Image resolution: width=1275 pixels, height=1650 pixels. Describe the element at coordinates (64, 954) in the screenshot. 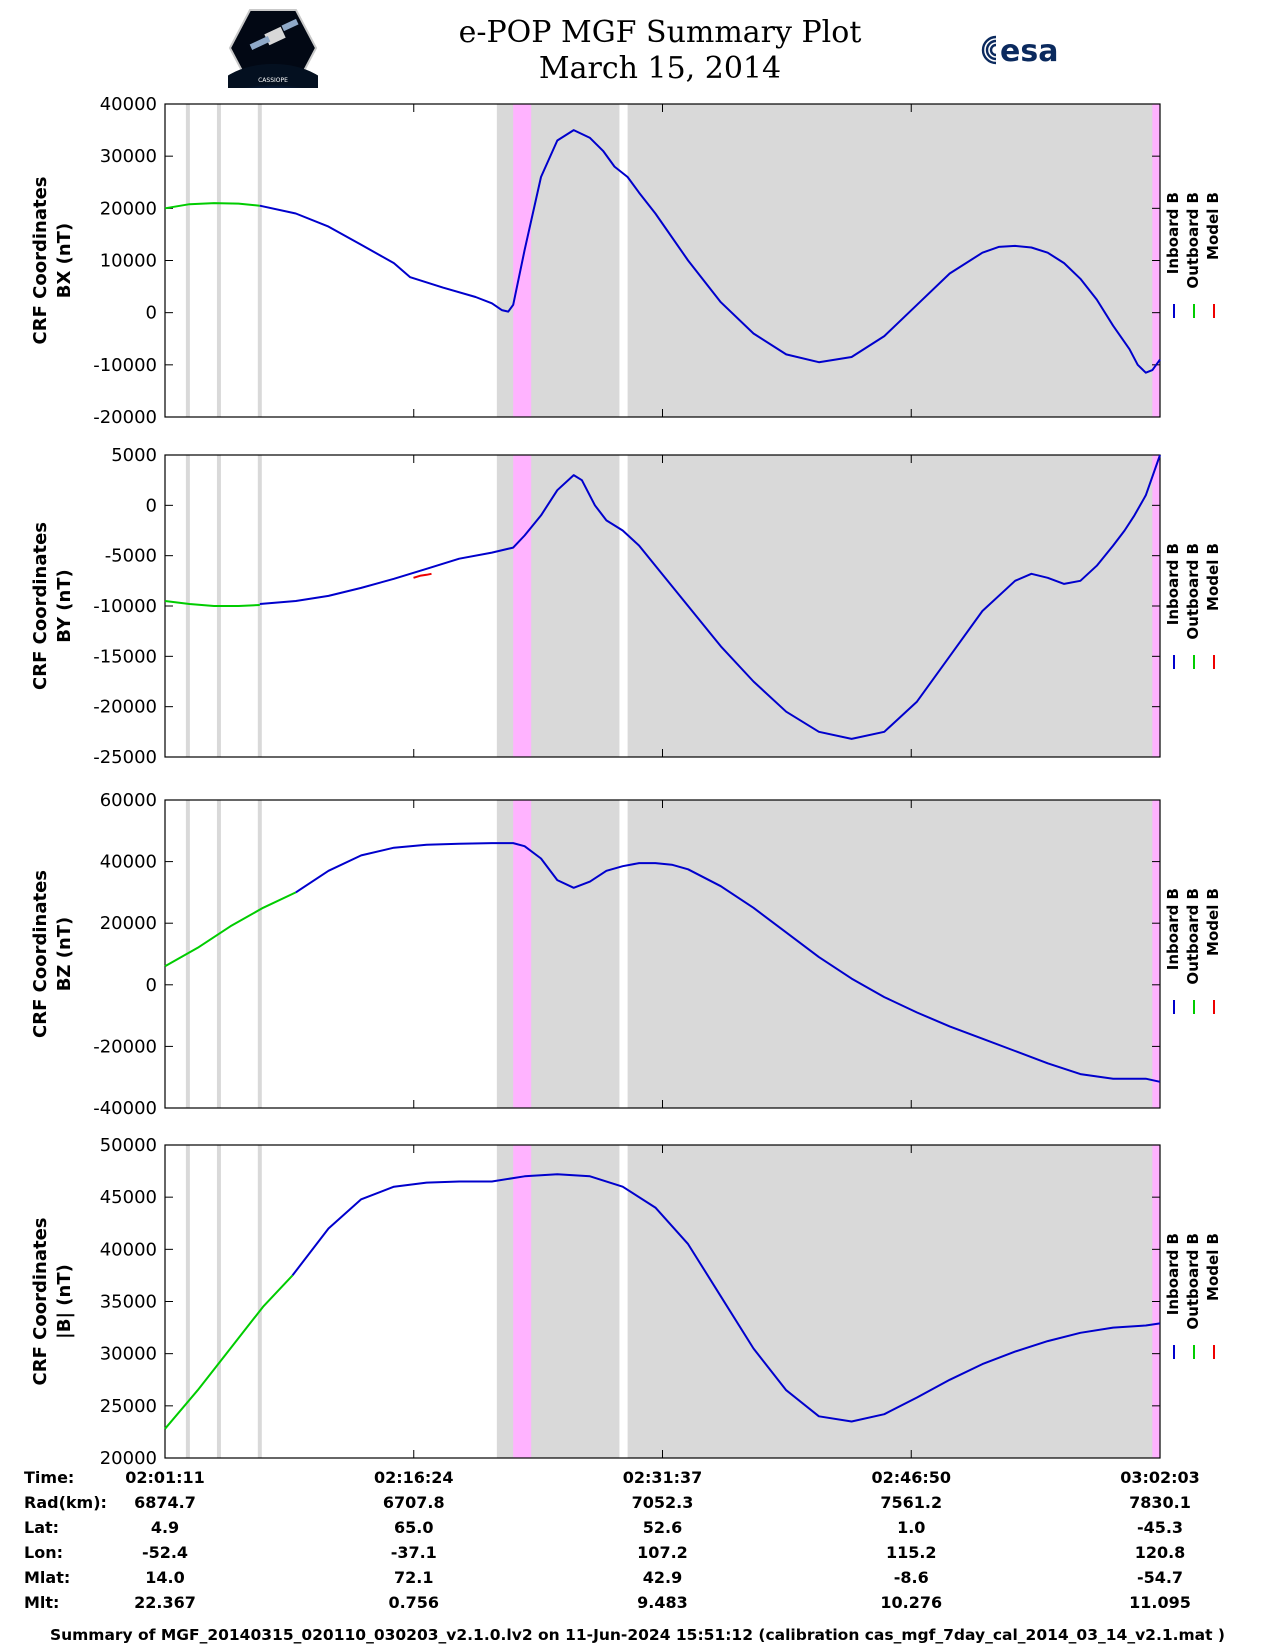

I see `panel-3-ylabel-line2: BZ (nT)` at that location.